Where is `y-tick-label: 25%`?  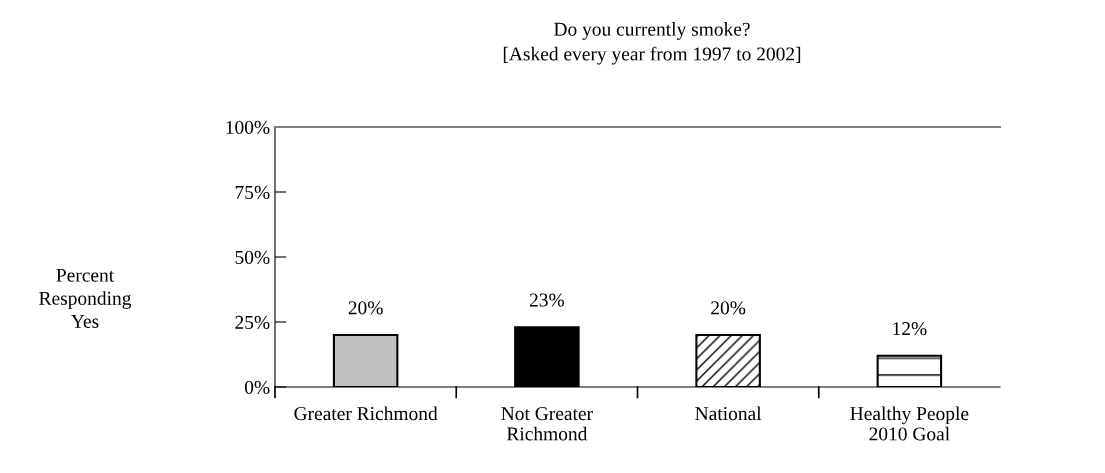
y-tick-label: 25% is located at coordinates (252, 322).